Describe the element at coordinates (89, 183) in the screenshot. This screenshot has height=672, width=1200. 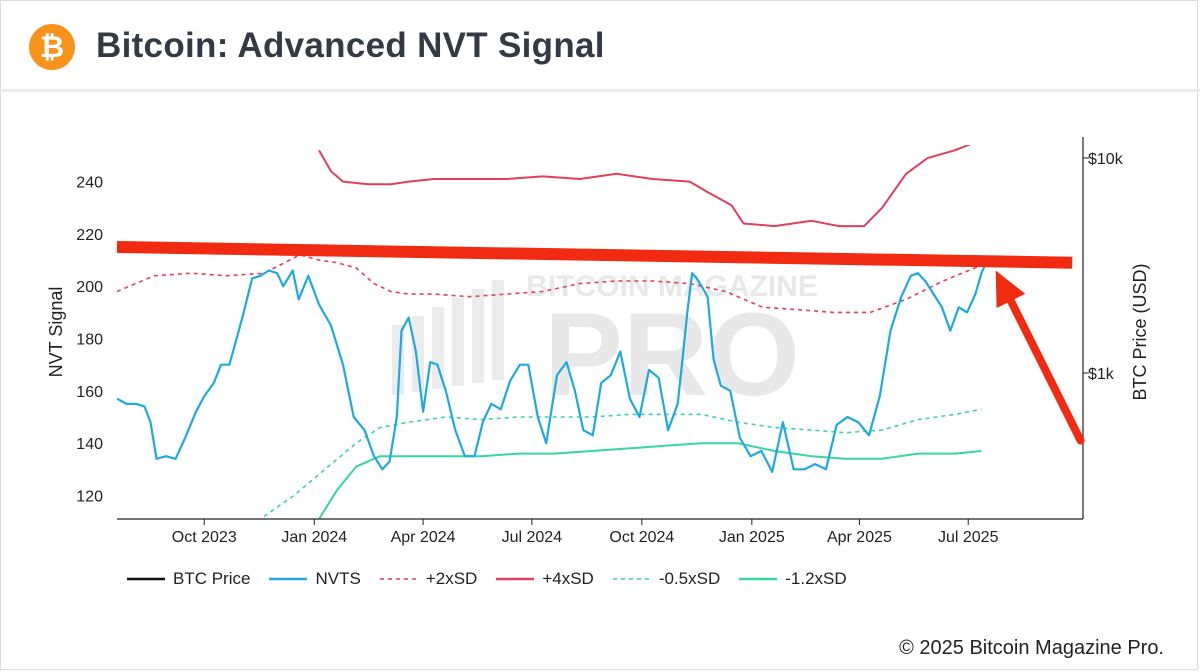
I see `y-tick-label: 240` at that location.